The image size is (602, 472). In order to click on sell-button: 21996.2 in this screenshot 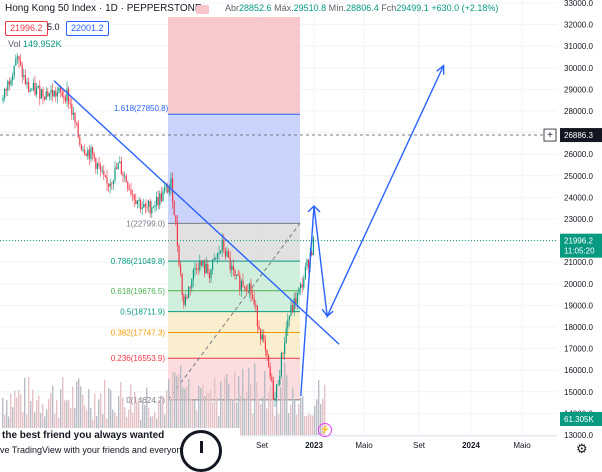, I will do `click(26, 28)`.